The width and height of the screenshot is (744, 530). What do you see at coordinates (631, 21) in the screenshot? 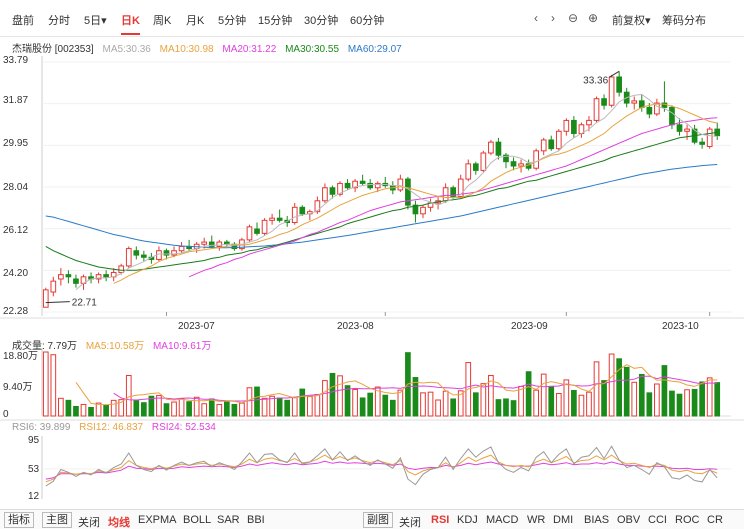
I see `restore-right-dropdown: 前复权▾` at bounding box center [631, 21].